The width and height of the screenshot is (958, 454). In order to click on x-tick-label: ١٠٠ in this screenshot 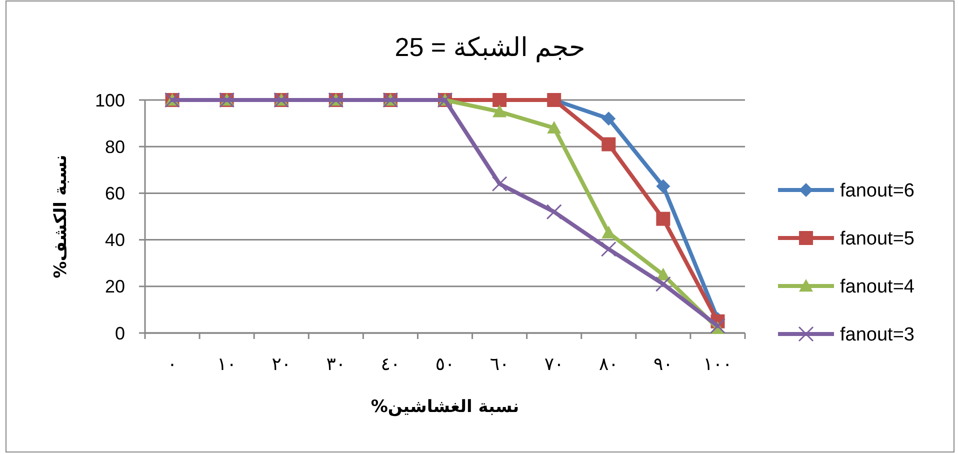, I will do `click(717, 364)`.